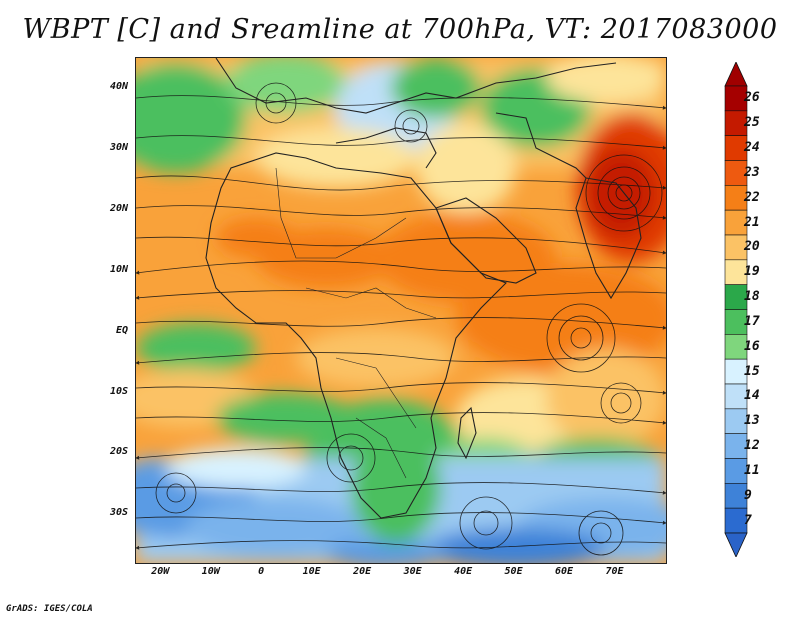 The width and height of the screenshot is (800, 618). I want to click on lat-label-30n: 30N, so click(118, 148).